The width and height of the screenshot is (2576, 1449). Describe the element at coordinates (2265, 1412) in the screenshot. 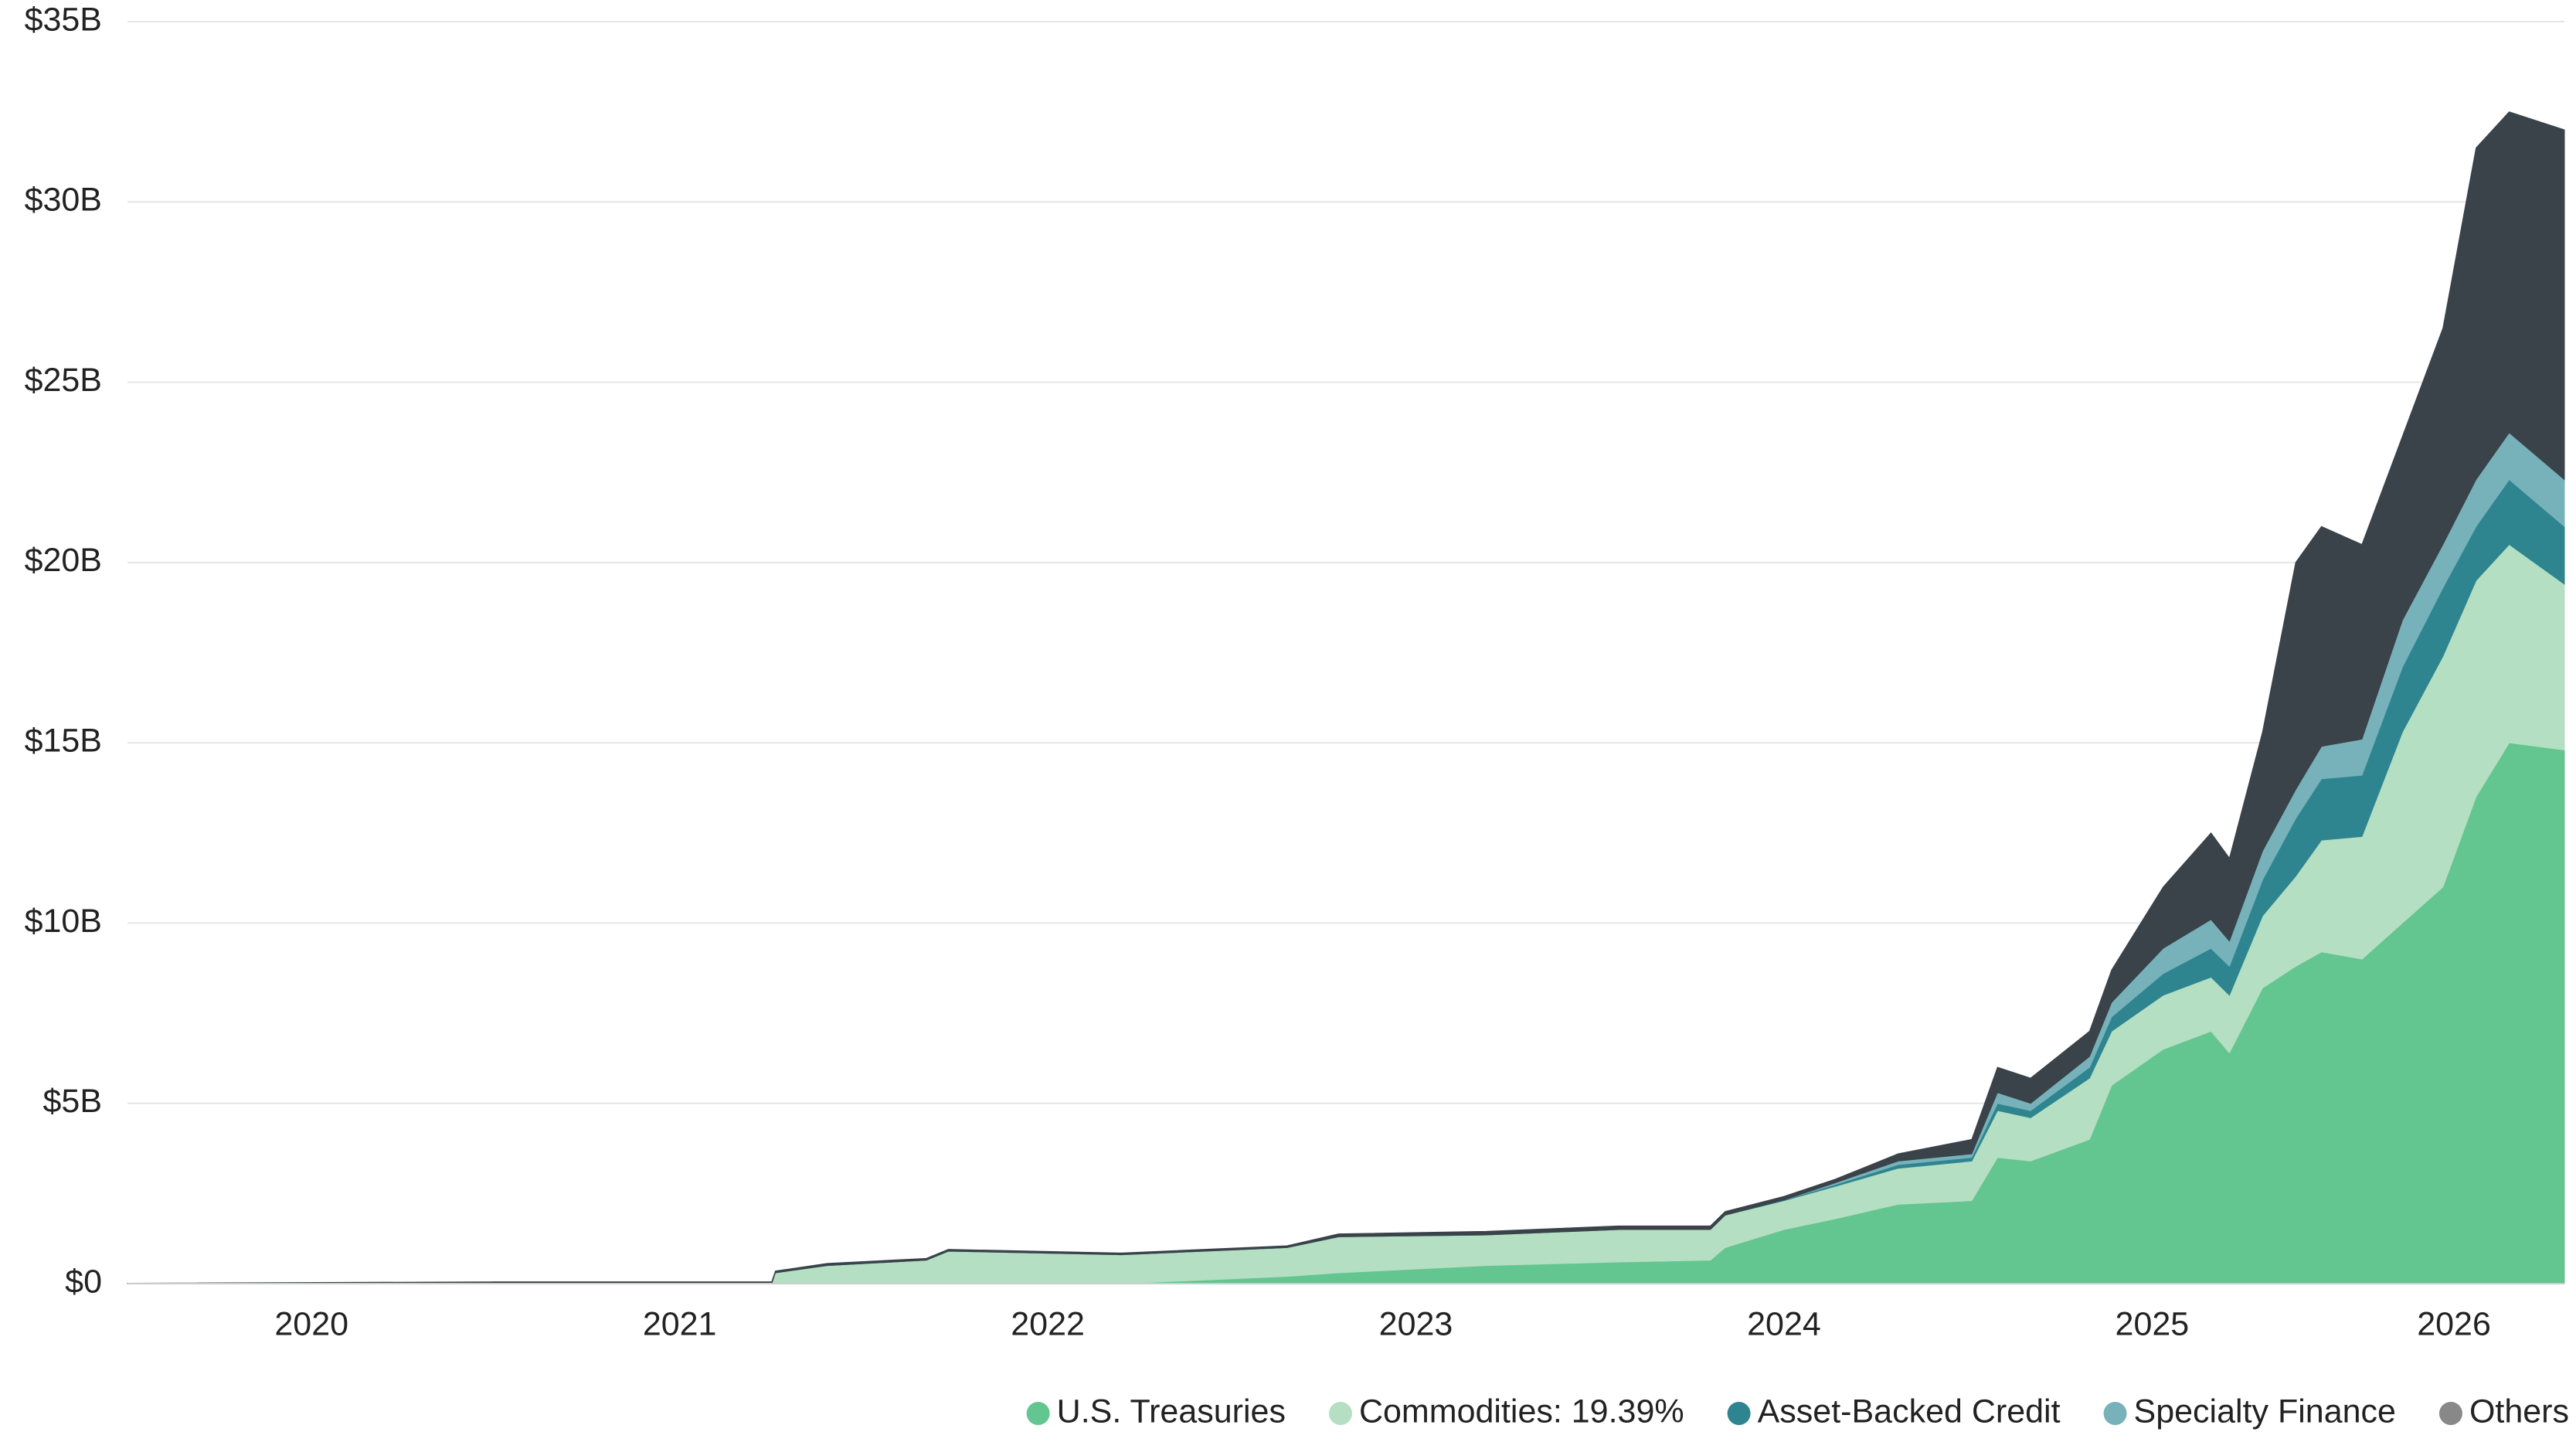

I see `legend-label: Specialty Finance` at that location.